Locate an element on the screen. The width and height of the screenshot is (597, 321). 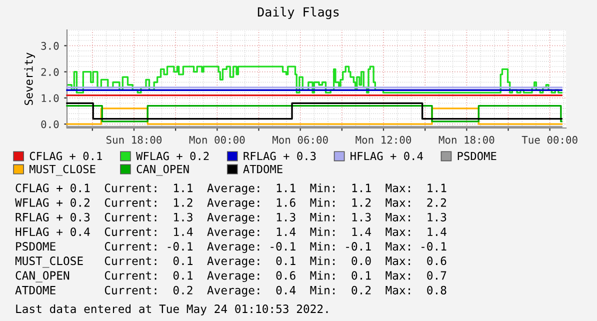
y-tick-label: 1.0 is located at coordinates (50, 98).